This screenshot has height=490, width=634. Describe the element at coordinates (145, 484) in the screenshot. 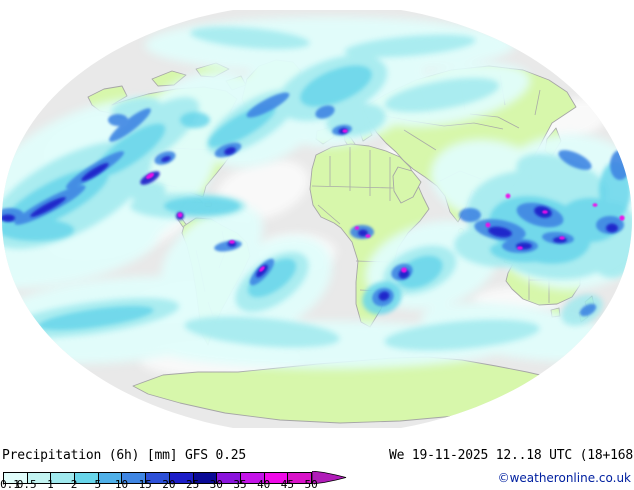

I see `legend-tick: 15` at that location.